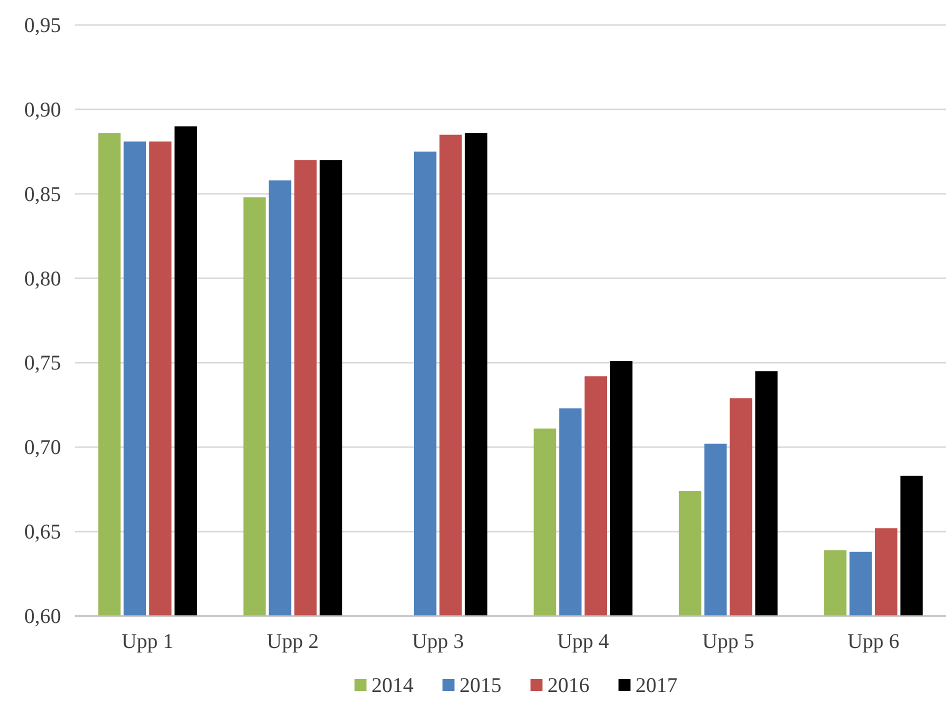  Describe the element at coordinates (873, 641) in the screenshot. I see `x-tick-label: Upp 6` at that location.